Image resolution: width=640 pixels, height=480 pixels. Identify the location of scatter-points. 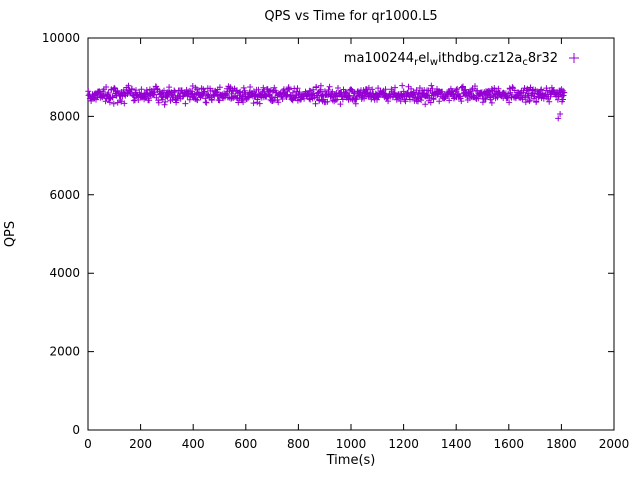
(326, 102).